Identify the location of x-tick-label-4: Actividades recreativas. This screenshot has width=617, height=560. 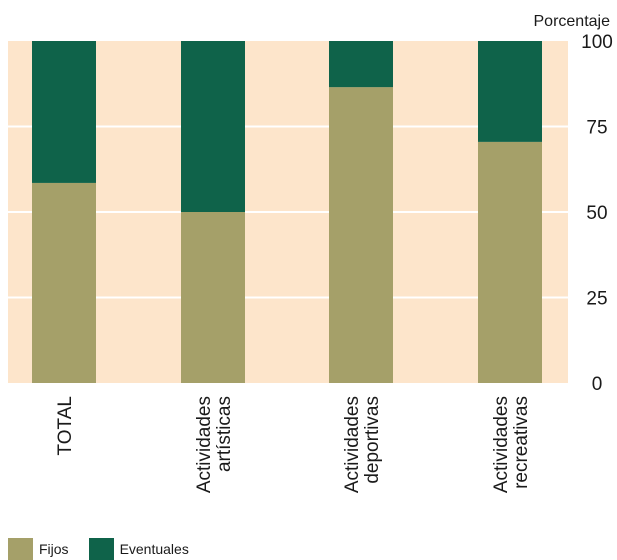
(511, 444).